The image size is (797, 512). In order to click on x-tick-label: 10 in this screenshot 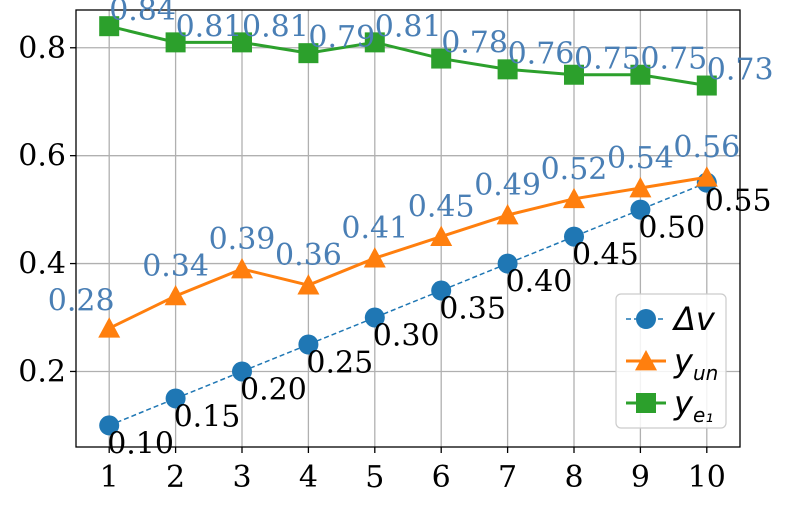, I will do `click(707, 477)`.